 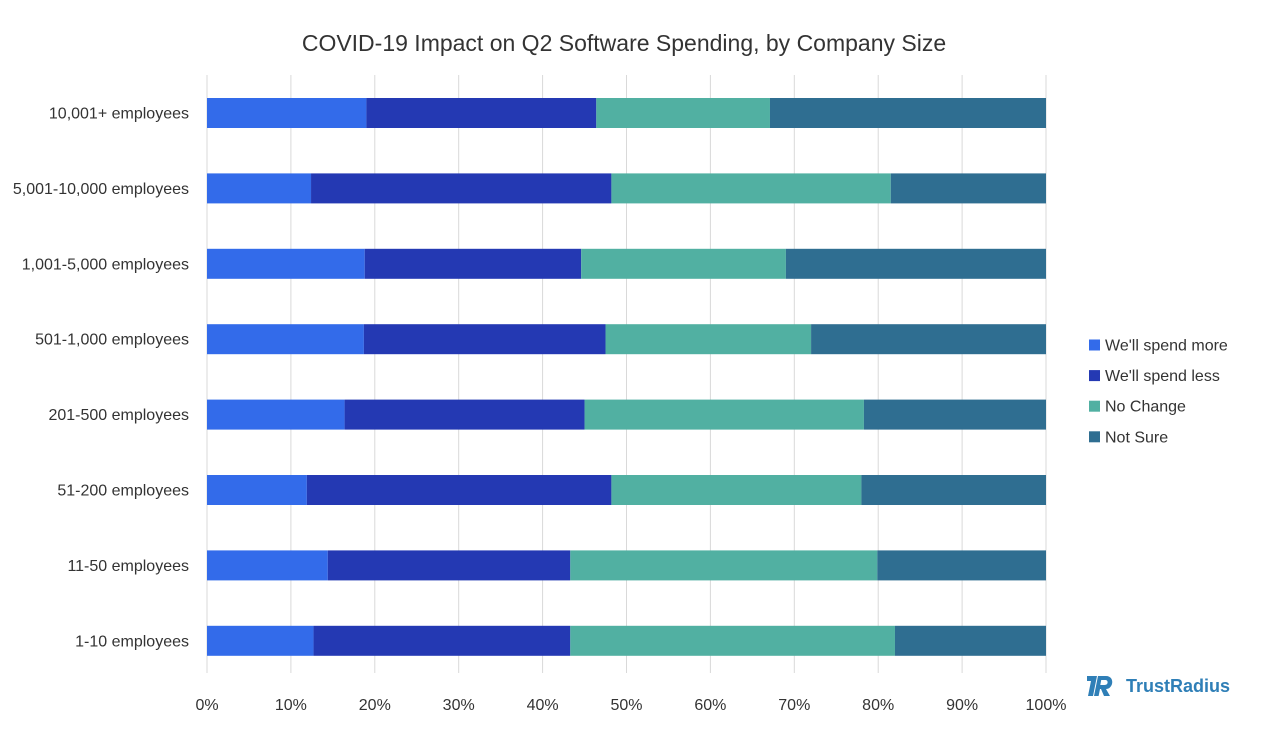 What do you see at coordinates (459, 705) in the screenshot?
I see `x-tick-label: 30%` at bounding box center [459, 705].